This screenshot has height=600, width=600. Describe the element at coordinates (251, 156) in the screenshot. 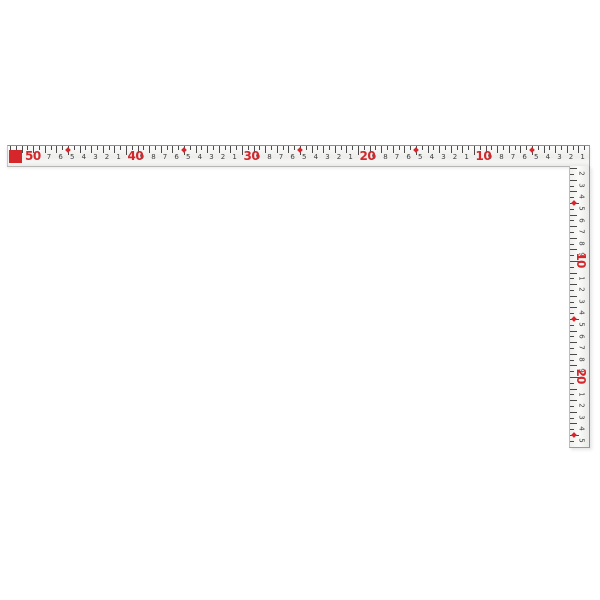

I see `tens-label-red: 30` at that location.